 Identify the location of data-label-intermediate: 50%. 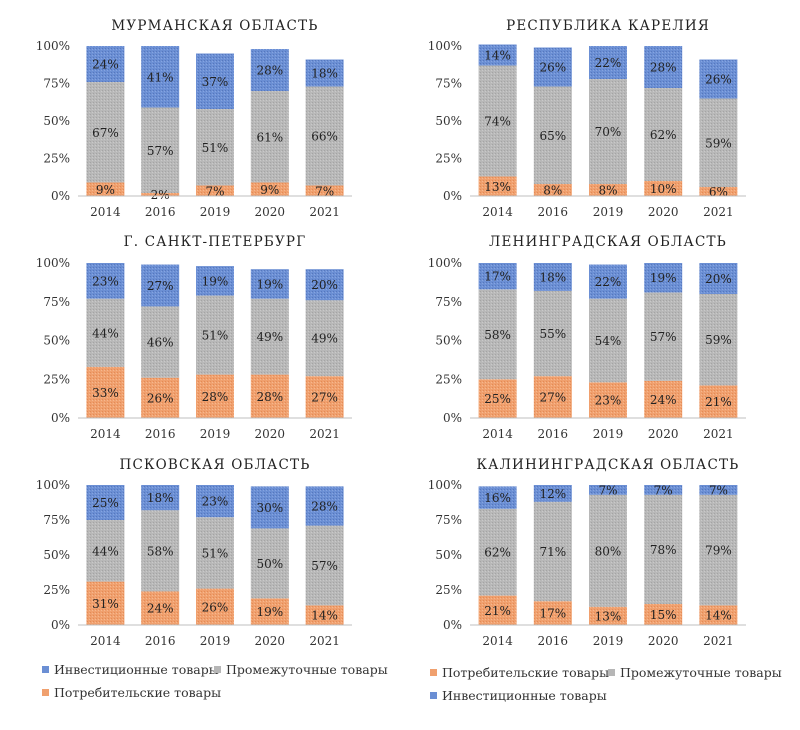
(269, 564).